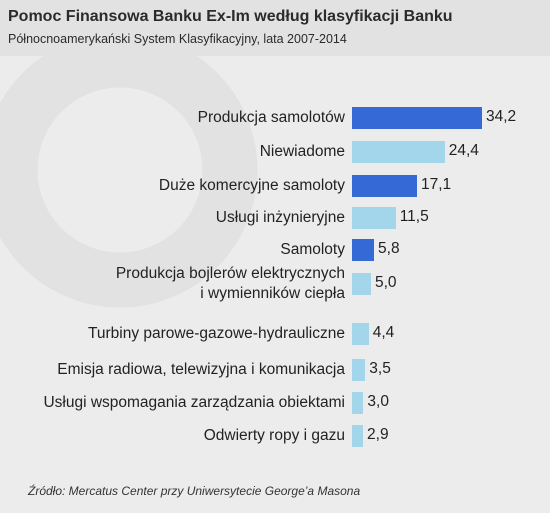  What do you see at coordinates (280, 217) in the screenshot?
I see `category-label: Usługi inżynieryjne` at bounding box center [280, 217].